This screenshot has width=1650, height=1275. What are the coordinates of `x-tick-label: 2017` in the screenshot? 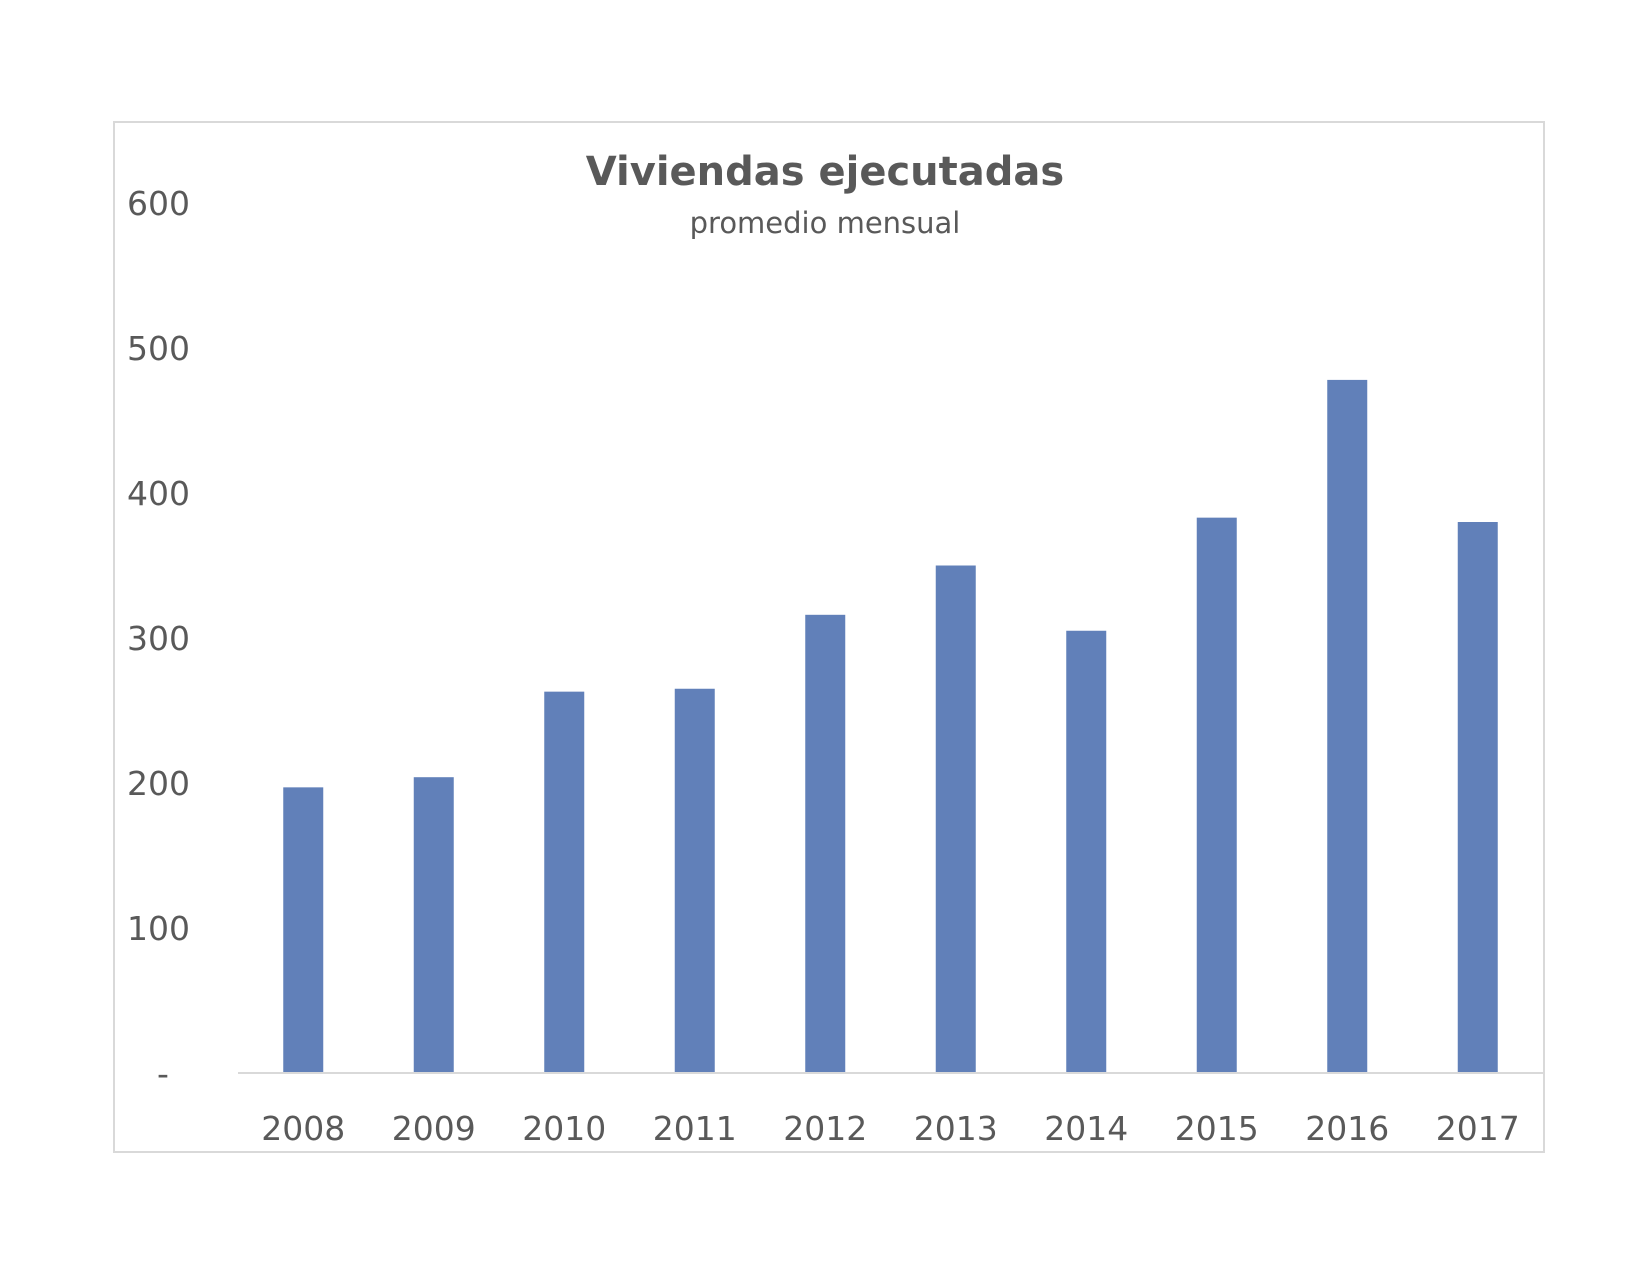 It's located at (1478, 1128).